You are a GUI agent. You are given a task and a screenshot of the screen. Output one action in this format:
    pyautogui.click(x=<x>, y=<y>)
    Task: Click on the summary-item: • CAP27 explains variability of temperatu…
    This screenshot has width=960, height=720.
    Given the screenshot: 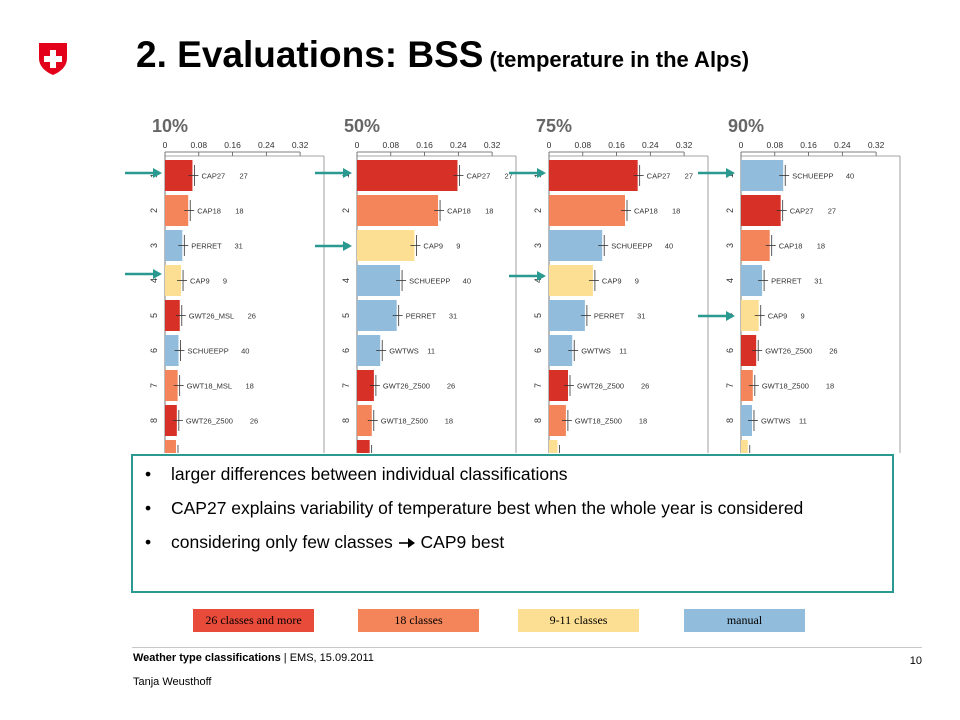 What is the action you would take?
    pyautogui.click(x=512, y=508)
    